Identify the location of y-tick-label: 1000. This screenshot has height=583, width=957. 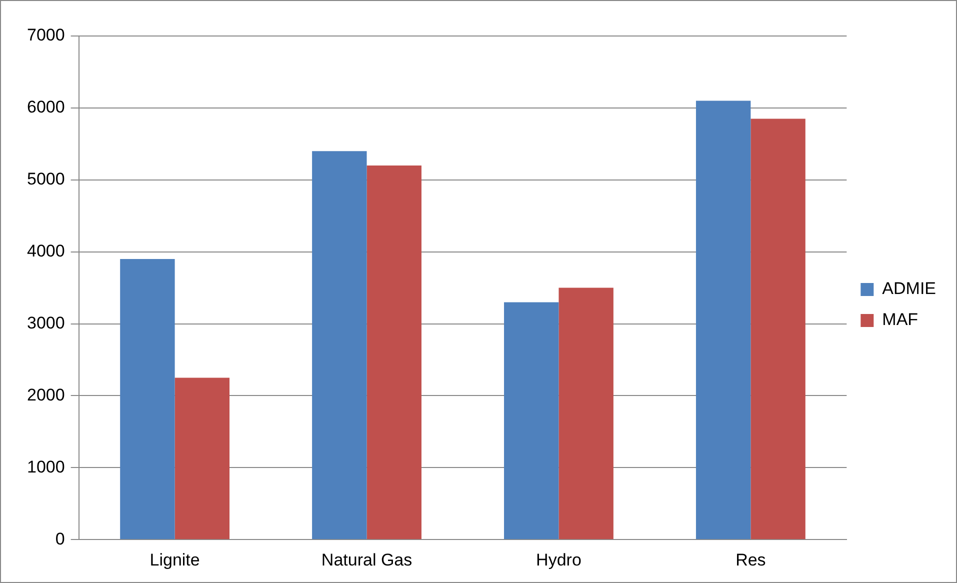
(45, 466).